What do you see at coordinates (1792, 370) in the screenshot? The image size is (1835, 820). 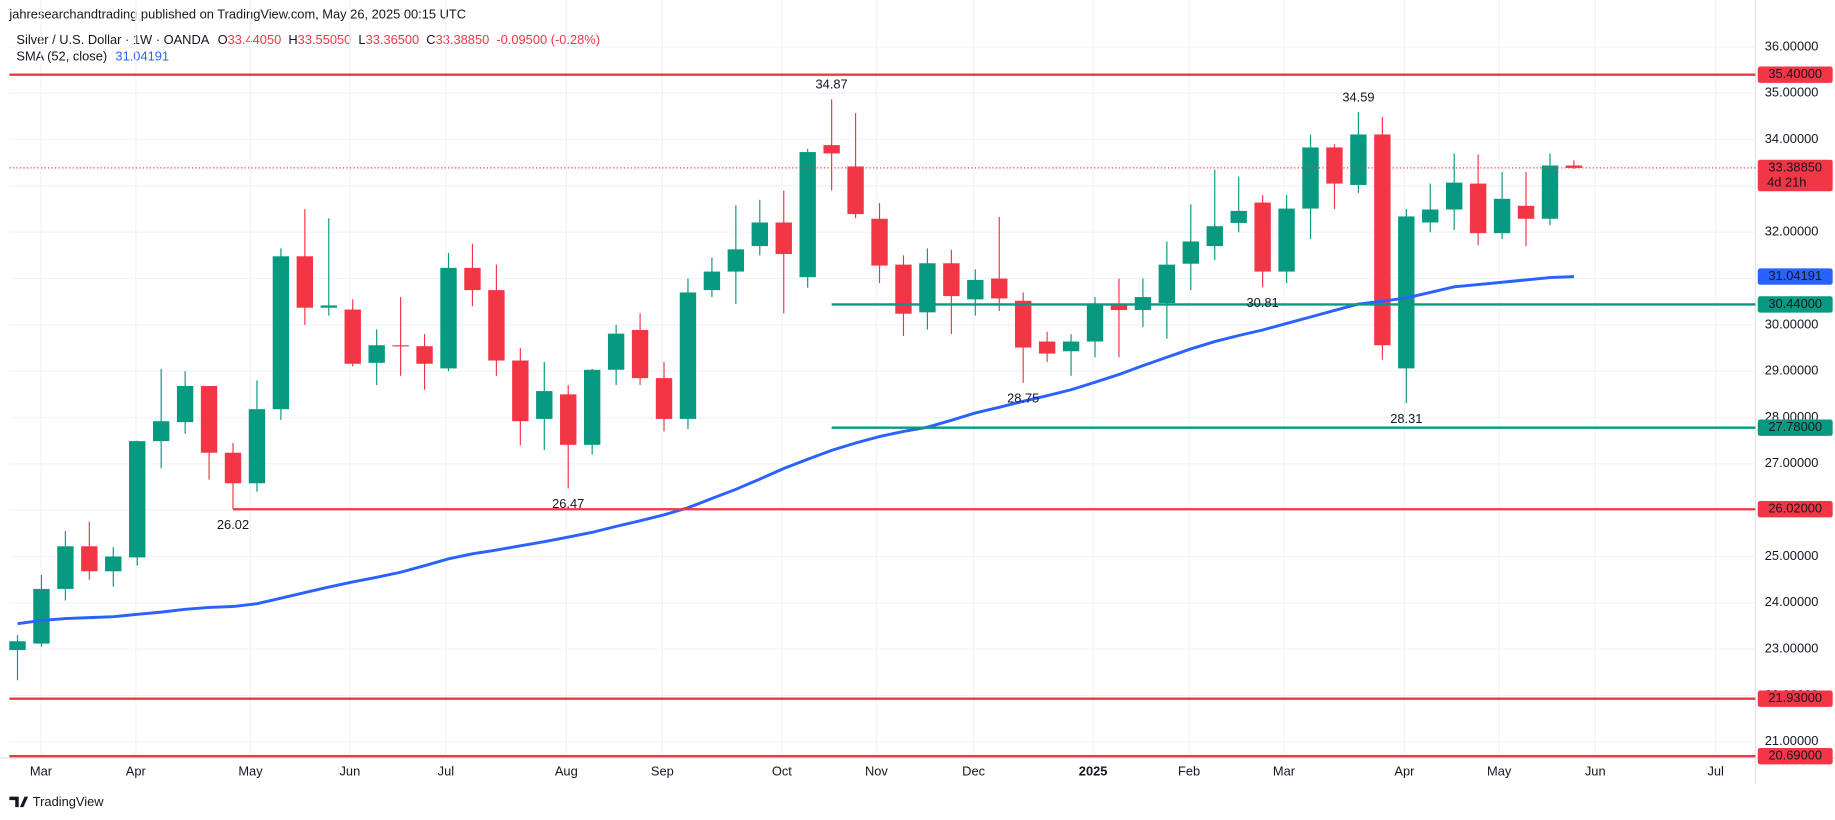 I see `y-tick-label: 29.00000` at bounding box center [1792, 370].